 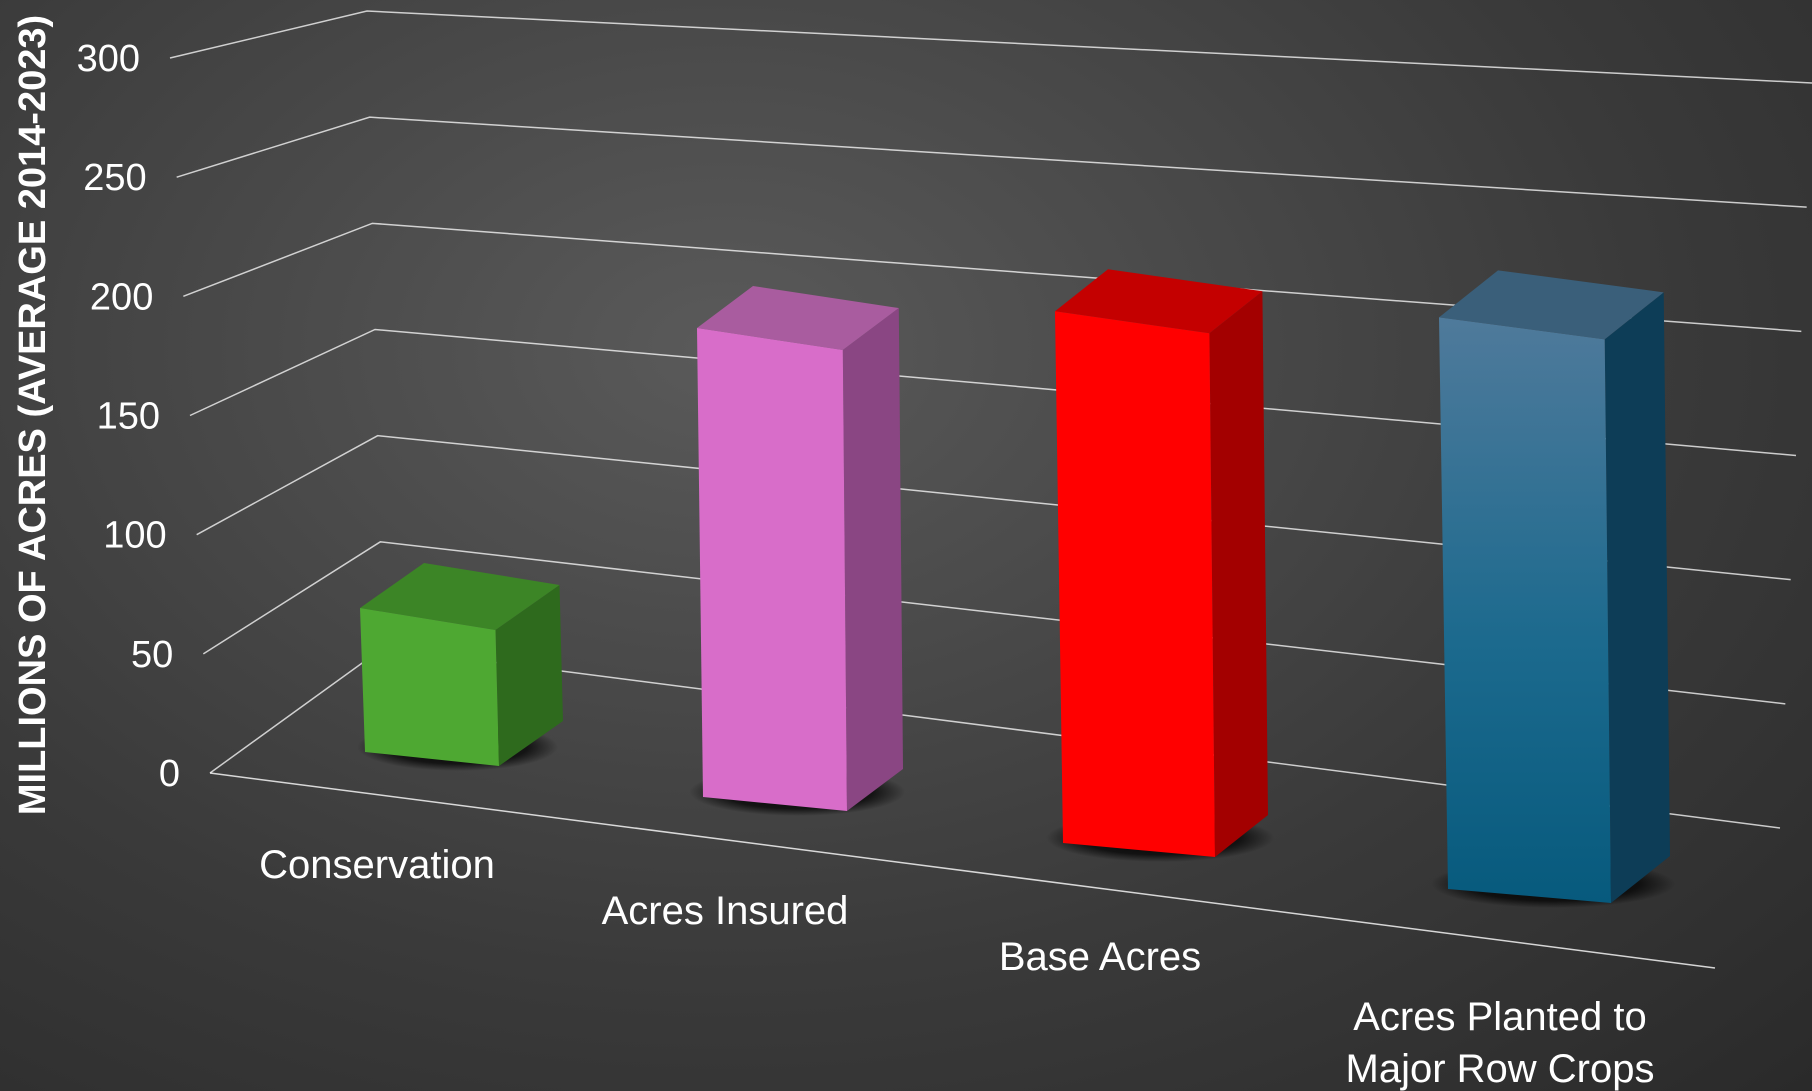 I want to click on y-tick-label: 150, so click(x=128, y=417).